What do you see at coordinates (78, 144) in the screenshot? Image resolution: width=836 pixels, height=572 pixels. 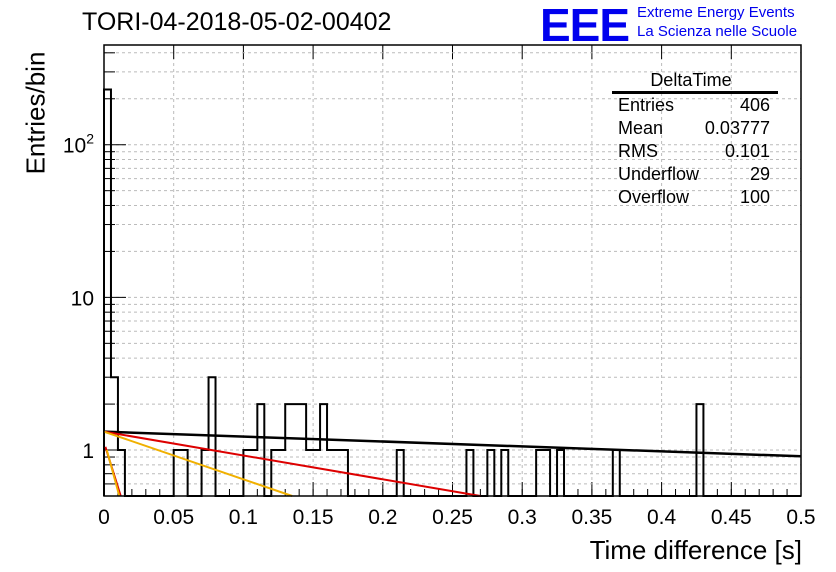 I see `y-tick-label: 102` at bounding box center [78, 144].